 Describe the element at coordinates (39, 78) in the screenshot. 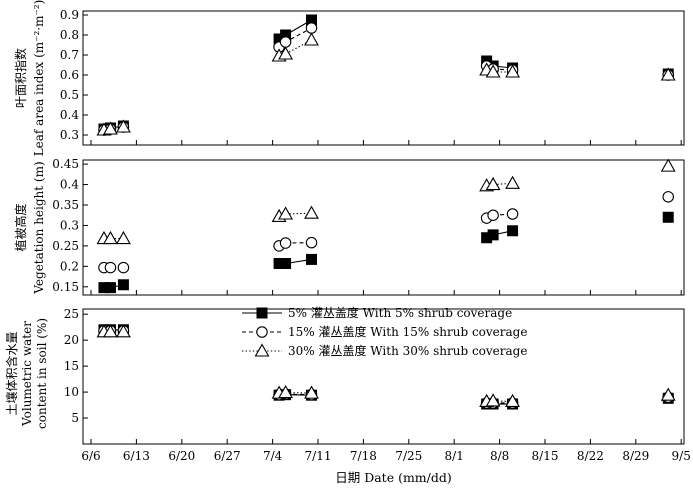

I see `y-axis-label-en: Leaf area index (m⁻²·m⁻²)` at that location.